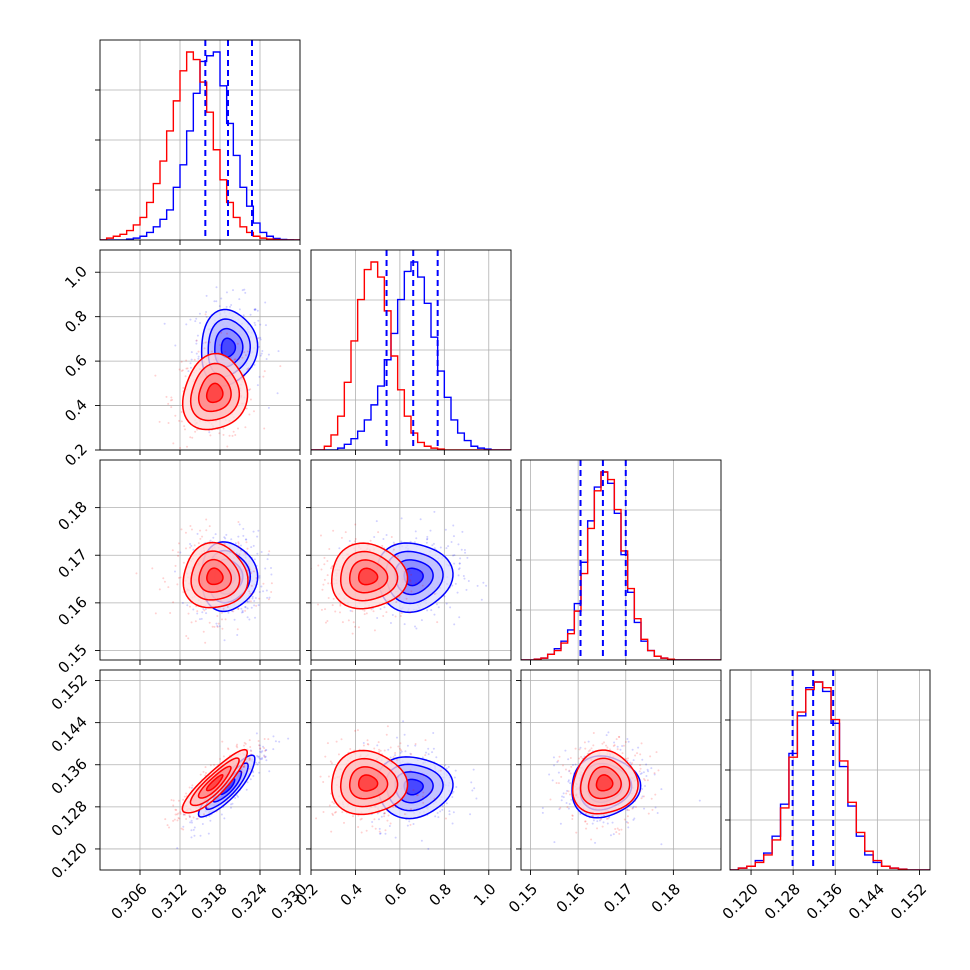  What do you see at coordinates (825, 796) in the screenshot?
I see `hist-panel-3: 0.120 0.128 0.136 0.144 0.152` at bounding box center [825, 796].